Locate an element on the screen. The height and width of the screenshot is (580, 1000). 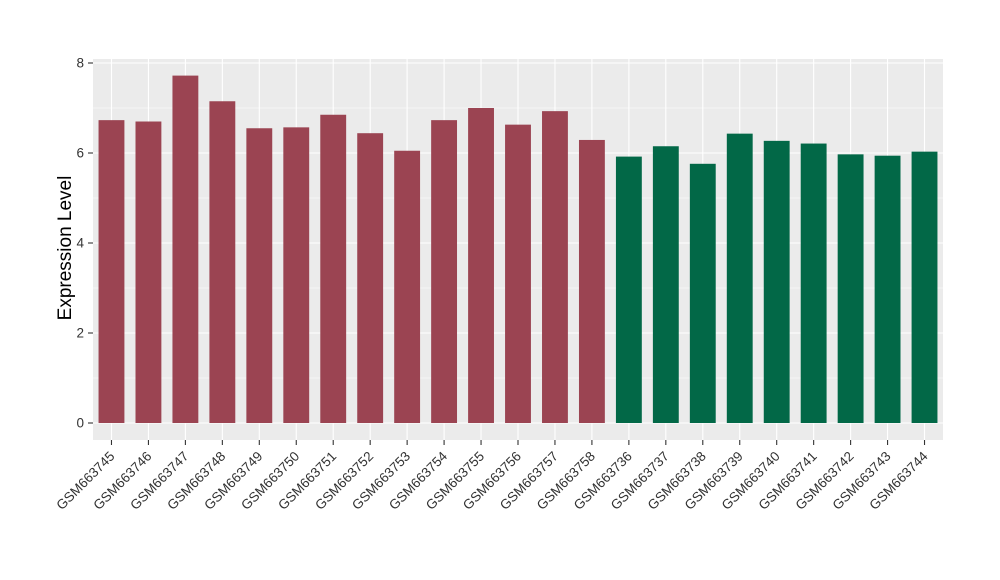
bar-GSM663749 is located at coordinates (259, 275).